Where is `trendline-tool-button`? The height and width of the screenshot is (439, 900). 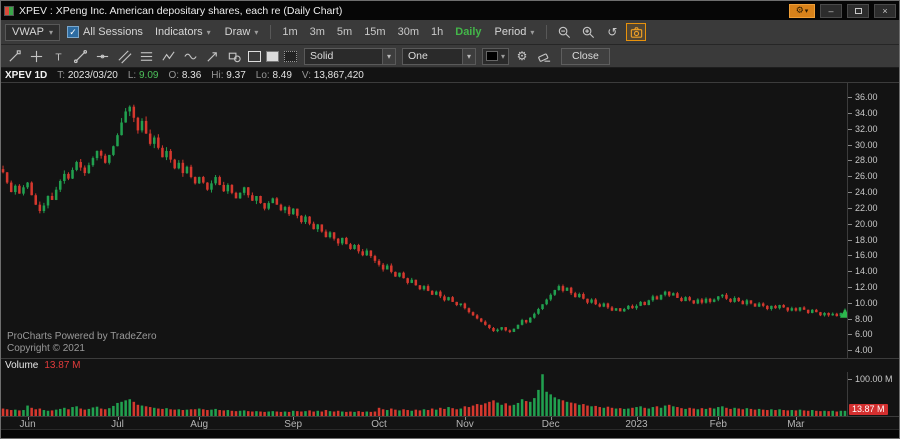 trendline-tool-button is located at coordinates (80, 56).